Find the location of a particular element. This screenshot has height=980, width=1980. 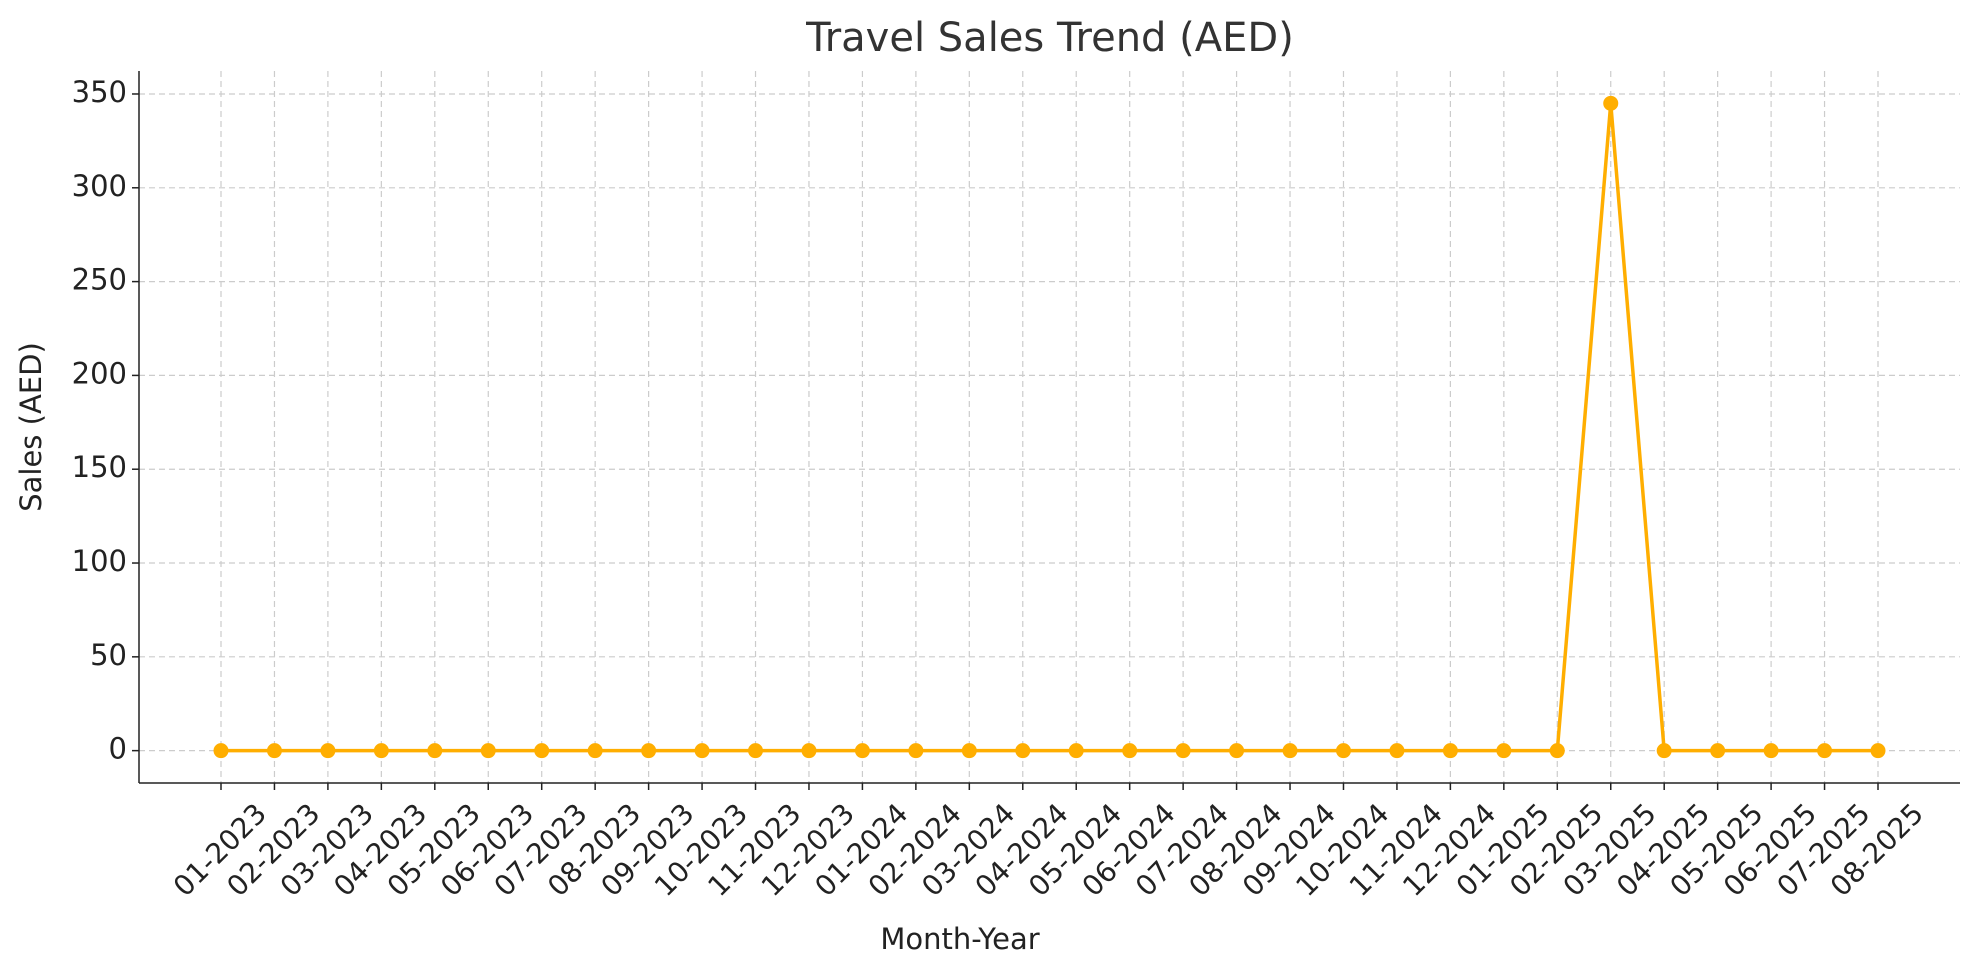

y-tick-label: 150 is located at coordinates (99, 467).